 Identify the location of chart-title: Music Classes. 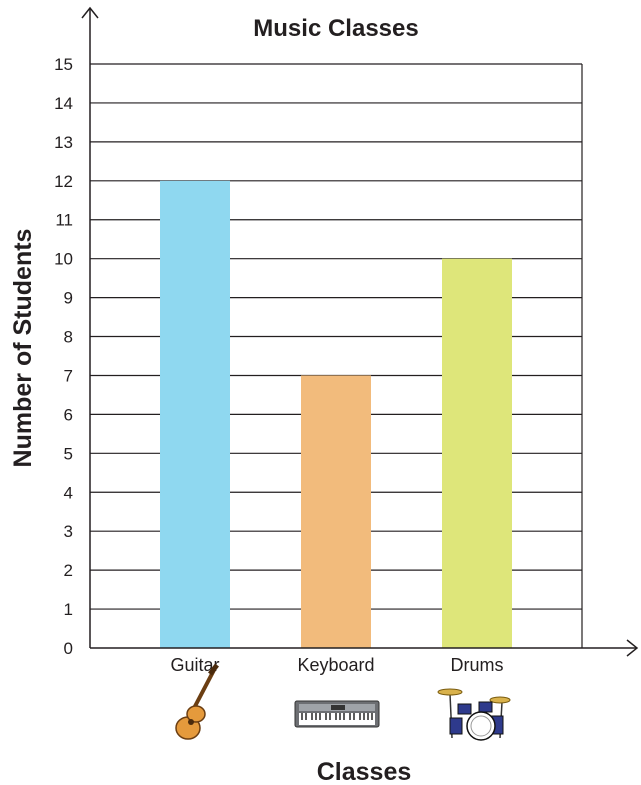
(335, 28).